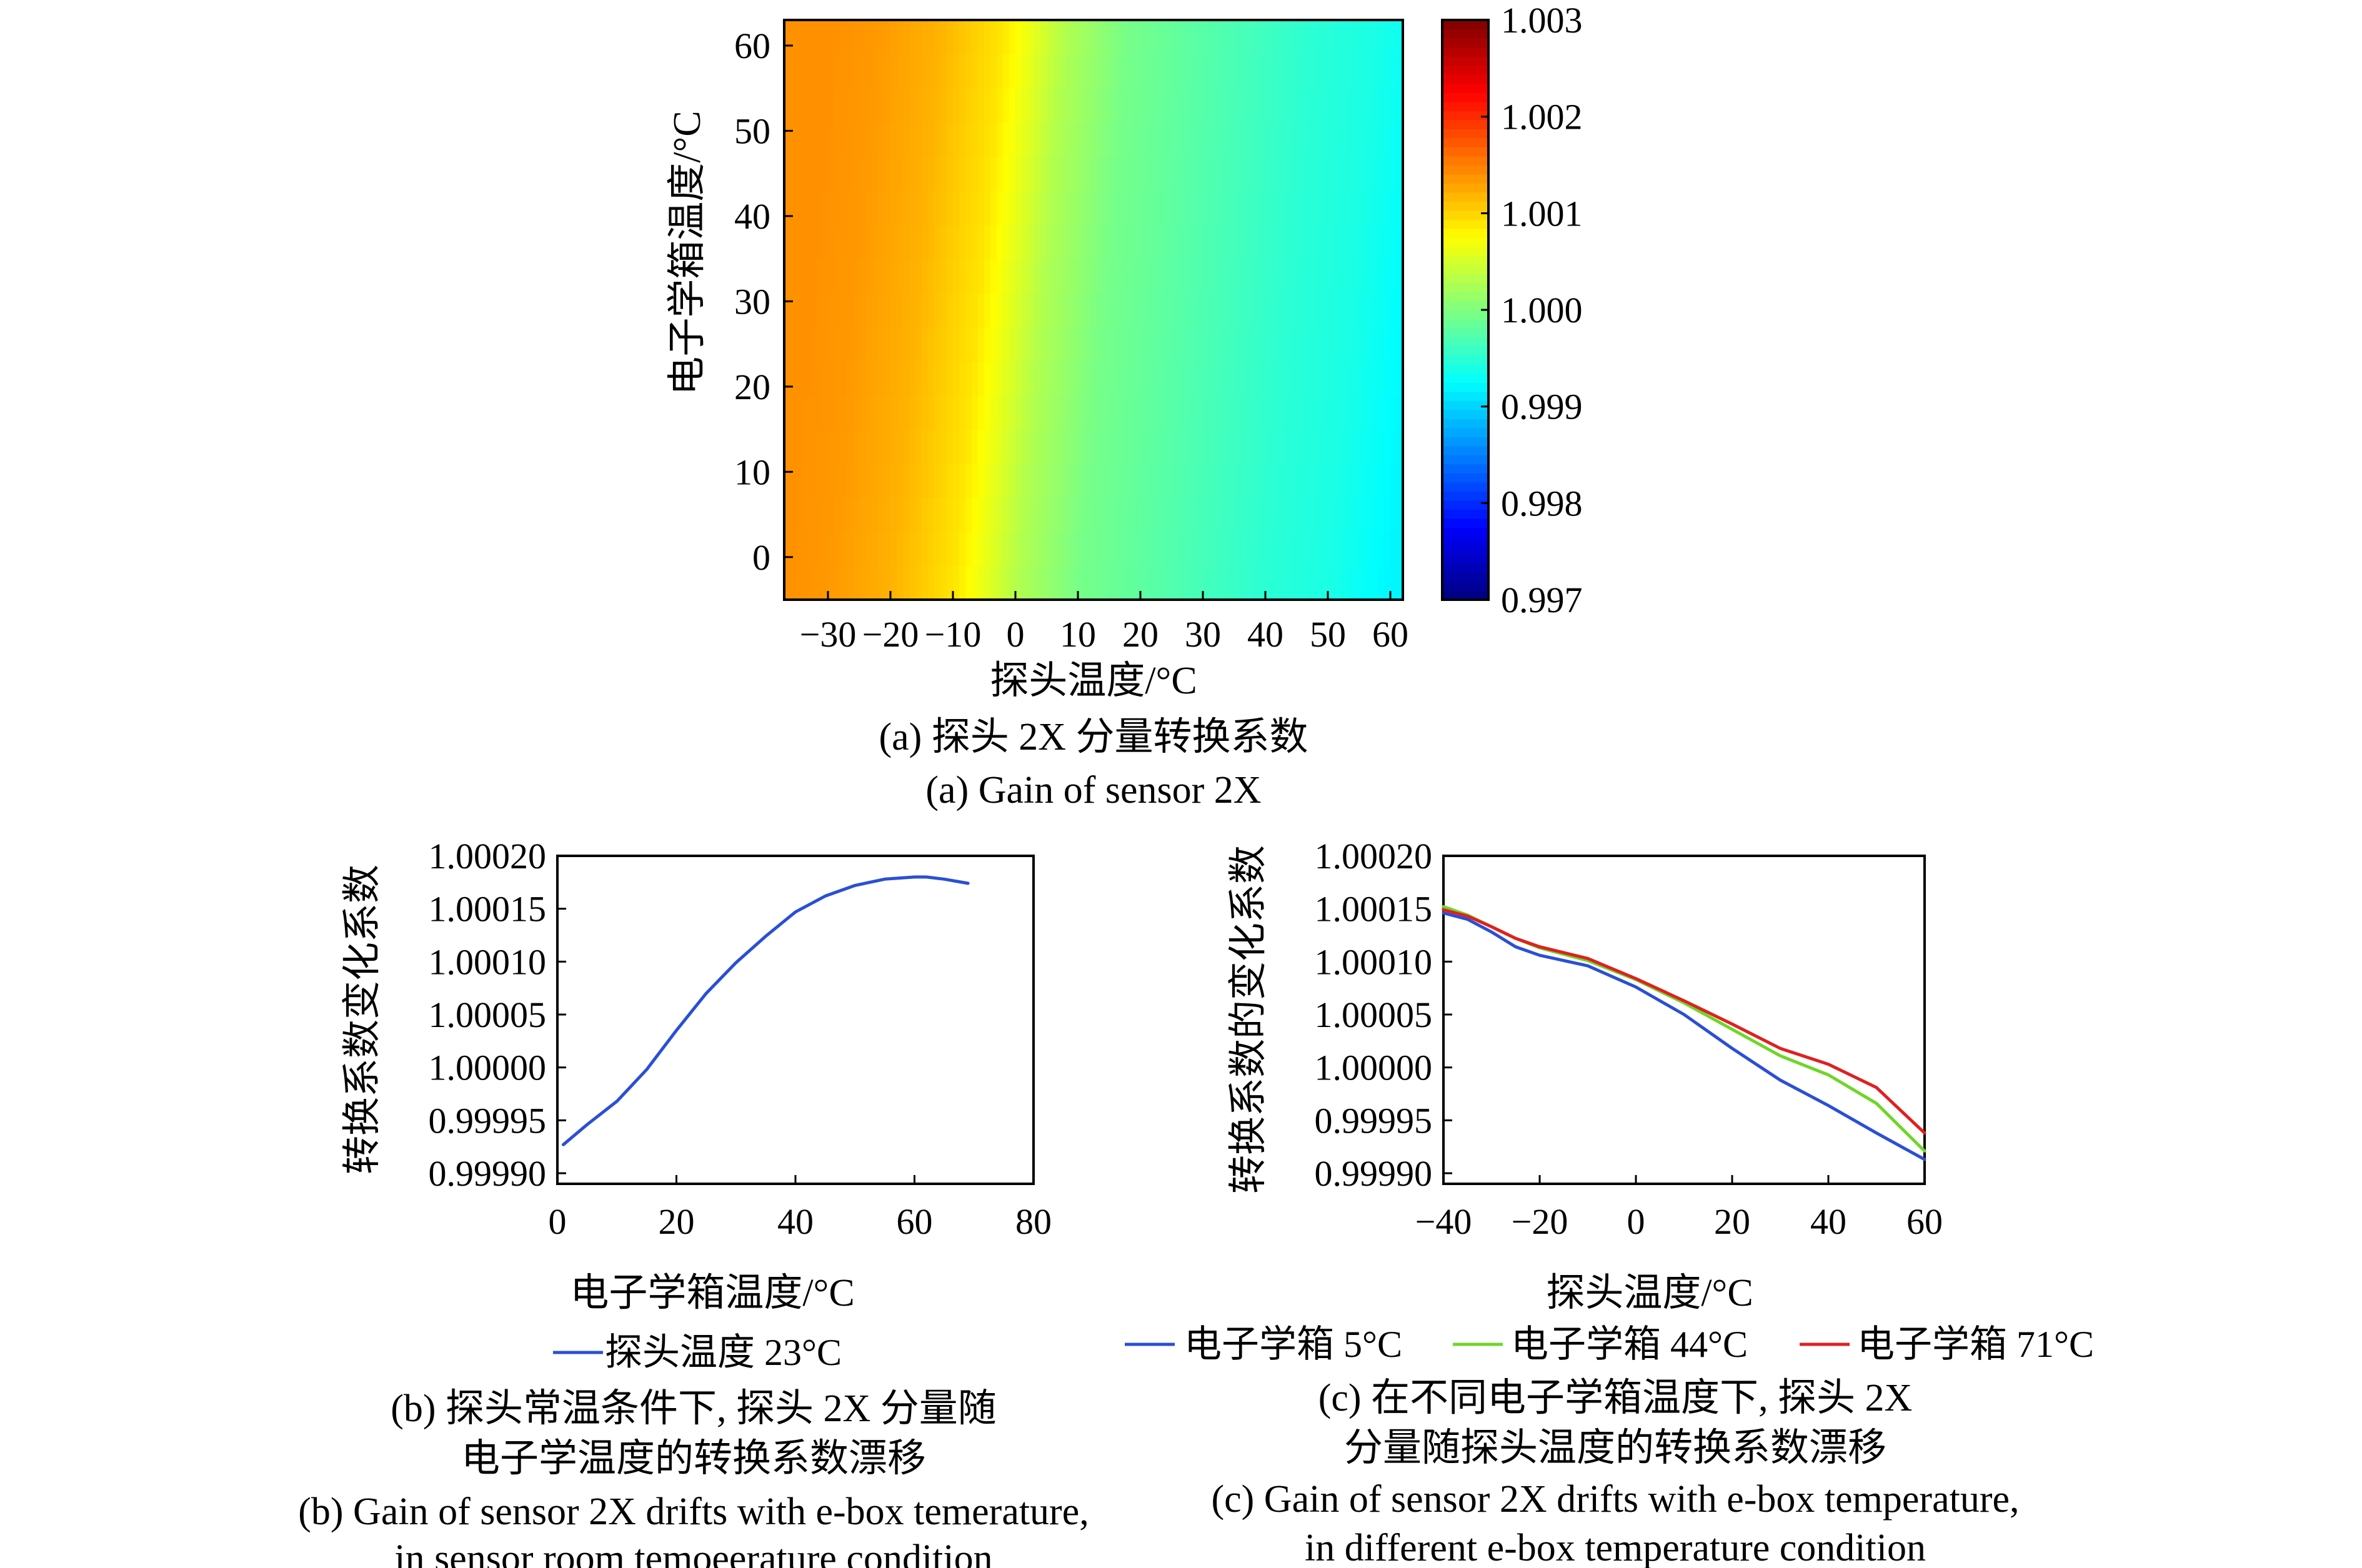 The height and width of the screenshot is (1568, 2362). Describe the element at coordinates (1679, 1208) in the screenshot. I see `chart-c-x-ticks: −40 −20 0 20 40 60` at that location.